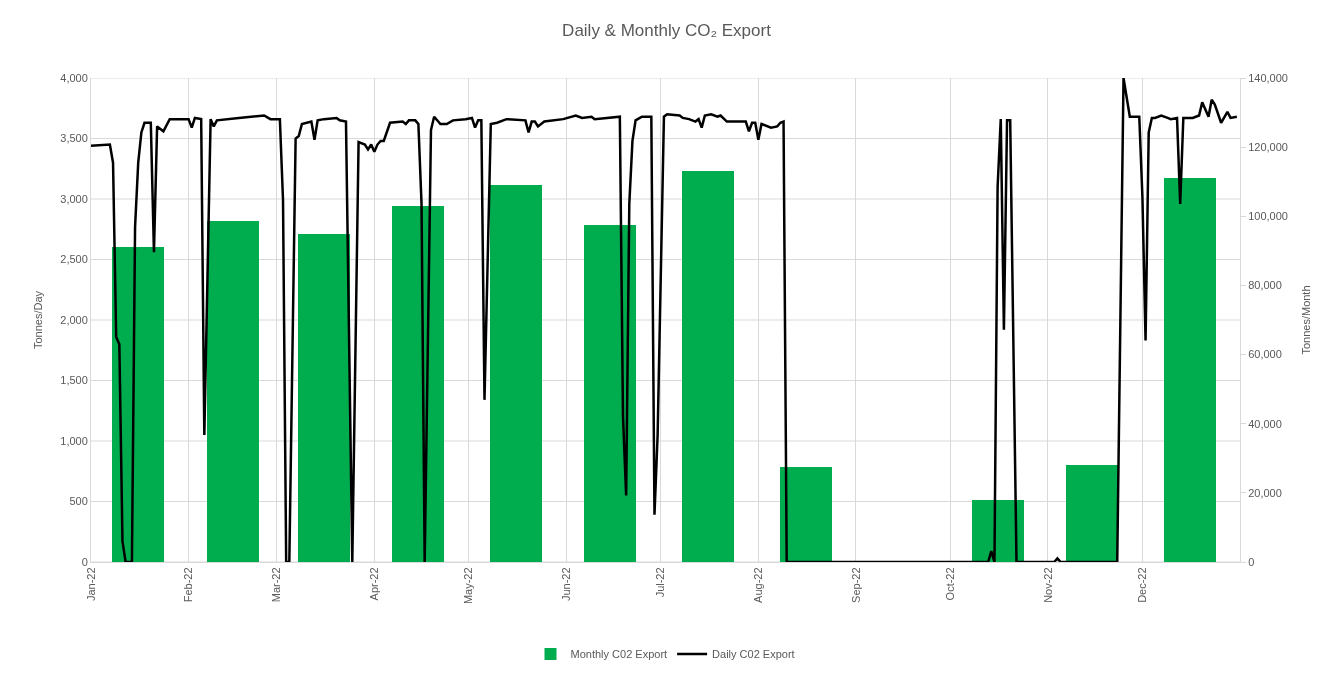  What do you see at coordinates (757, 585) in the screenshot?
I see `x-tick-label: Aug-22` at bounding box center [757, 585].